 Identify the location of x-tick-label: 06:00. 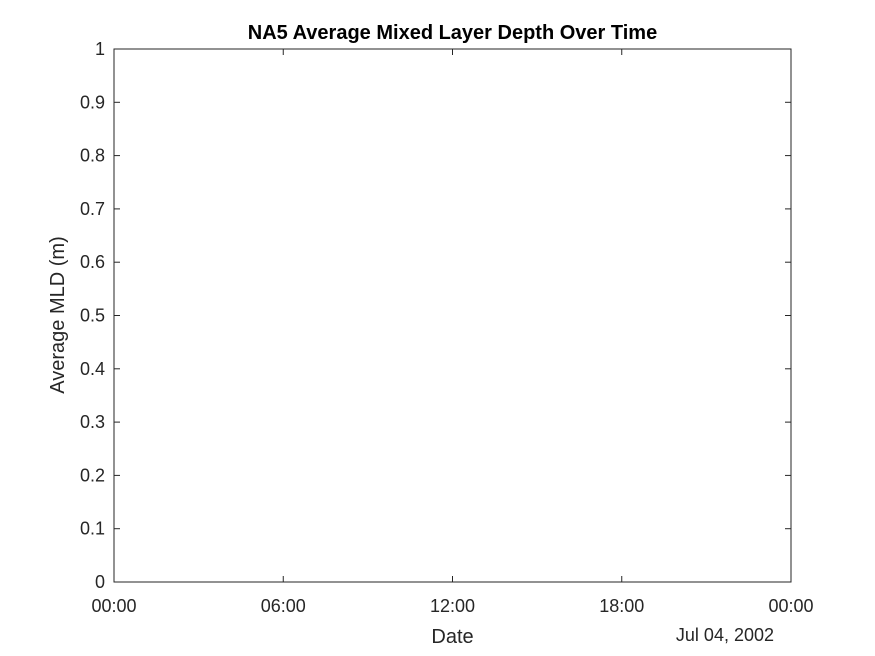
(283, 606).